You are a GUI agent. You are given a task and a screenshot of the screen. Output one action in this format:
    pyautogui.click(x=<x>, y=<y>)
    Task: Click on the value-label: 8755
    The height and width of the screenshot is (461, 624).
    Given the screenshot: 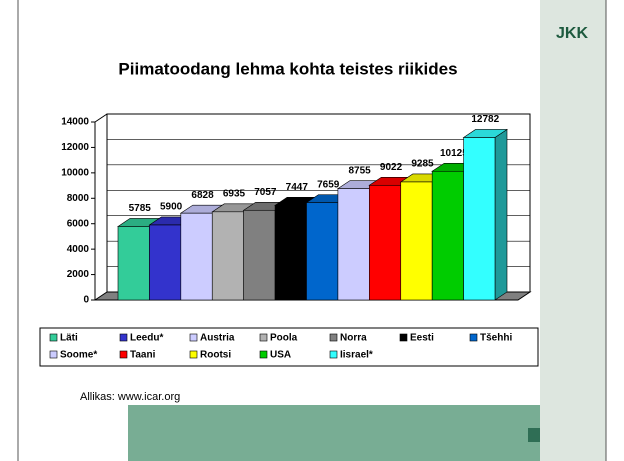 What is the action you would take?
    pyautogui.click(x=360, y=170)
    